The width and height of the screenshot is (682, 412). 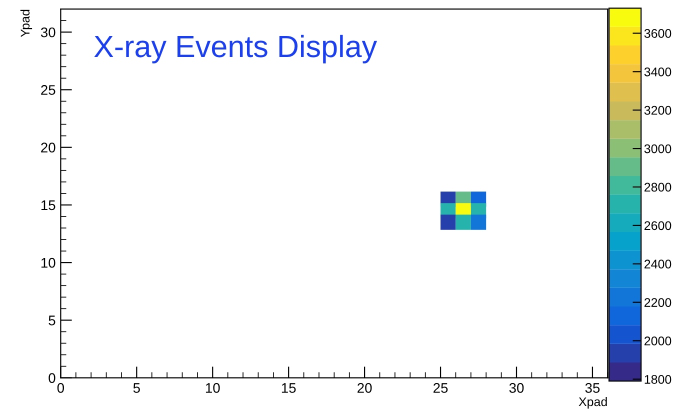 What do you see at coordinates (26, 24) in the screenshot?
I see `y-axis-title: Ypad` at bounding box center [26, 24].